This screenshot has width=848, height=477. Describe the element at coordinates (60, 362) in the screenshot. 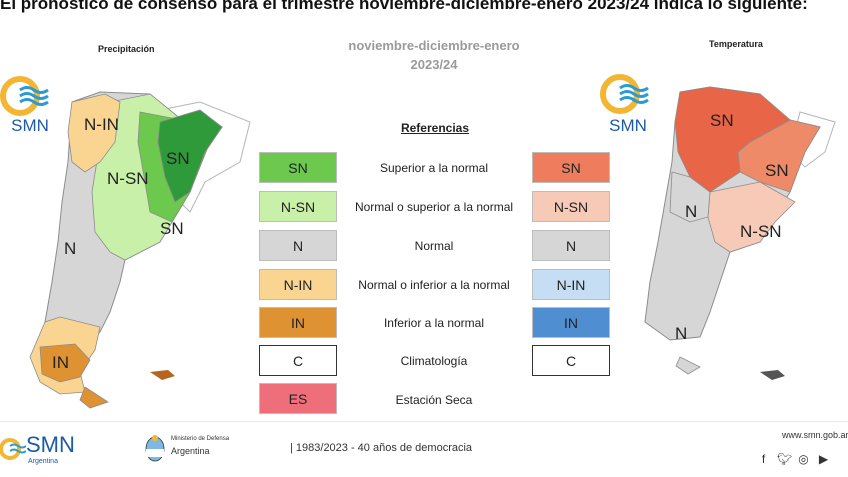

I see `map-label: IN` at that location.